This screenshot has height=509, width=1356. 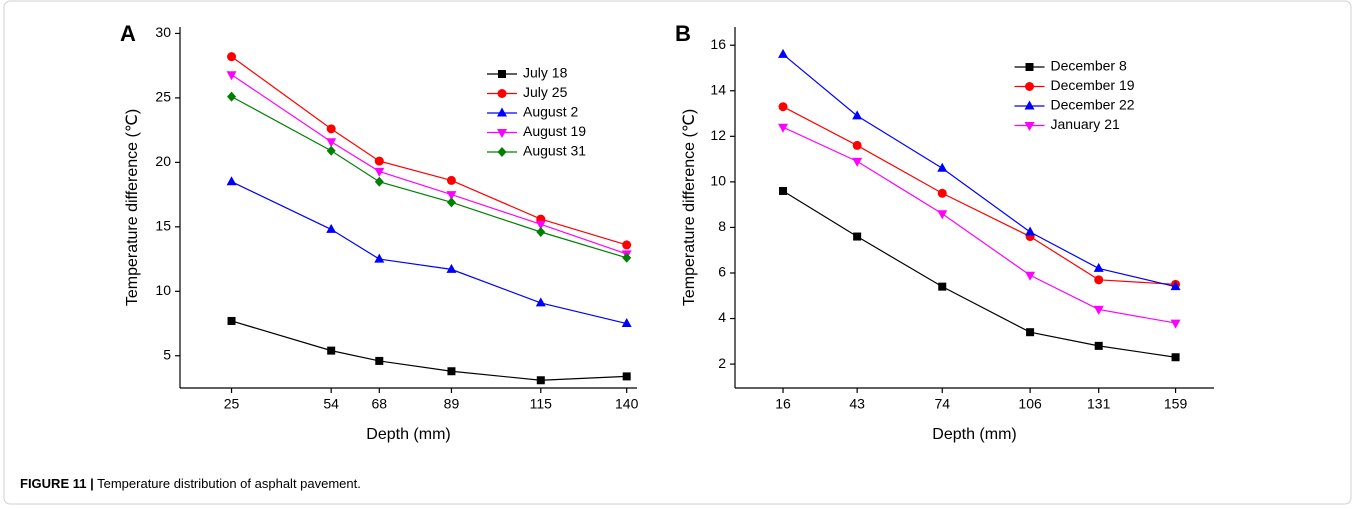 What do you see at coordinates (1099, 404) in the screenshot?
I see `x-tick-label: 131` at bounding box center [1099, 404].